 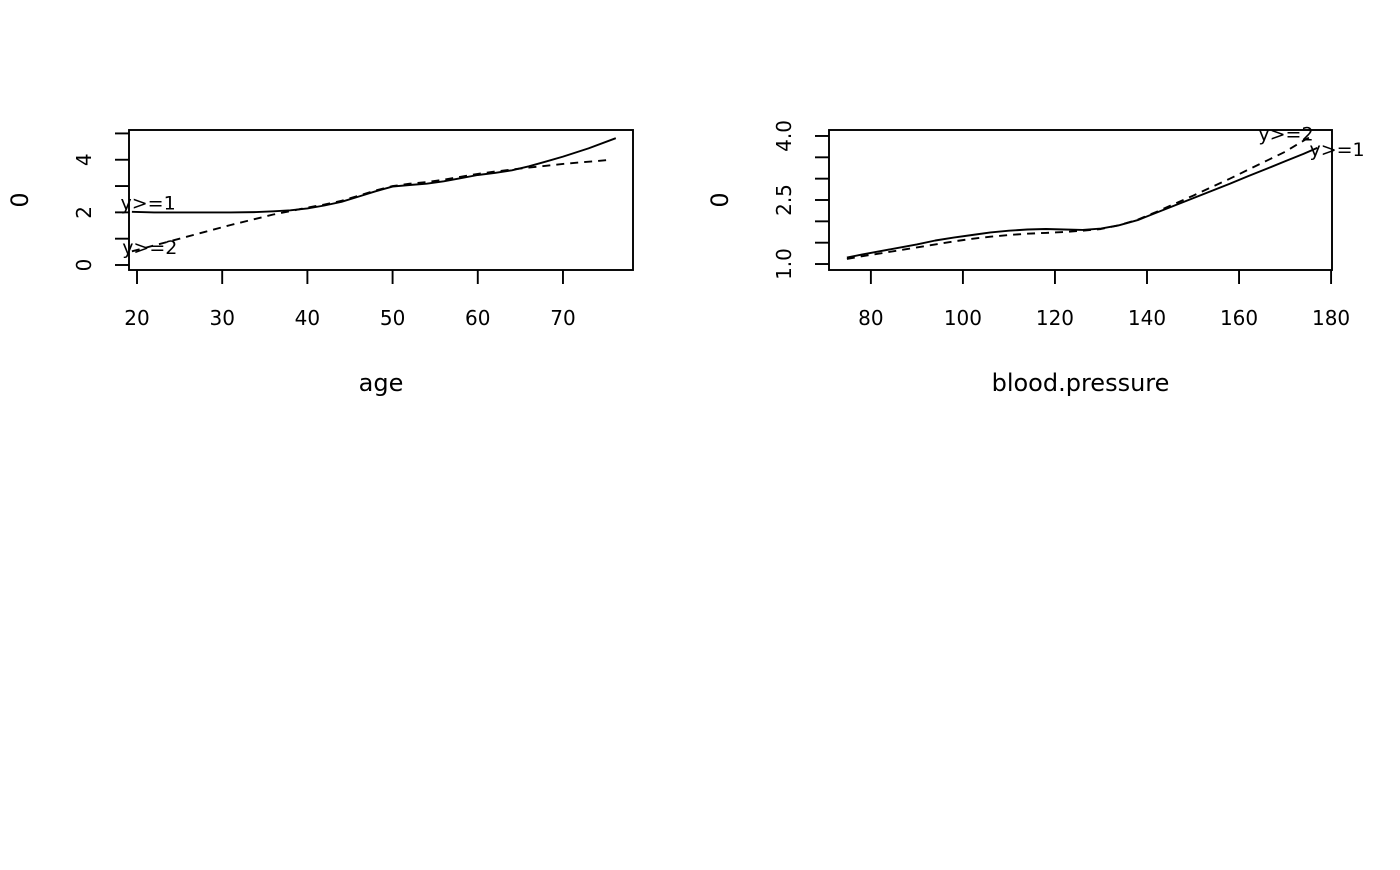 I want to click on x-tick-label: 160, so click(x=1239, y=318).